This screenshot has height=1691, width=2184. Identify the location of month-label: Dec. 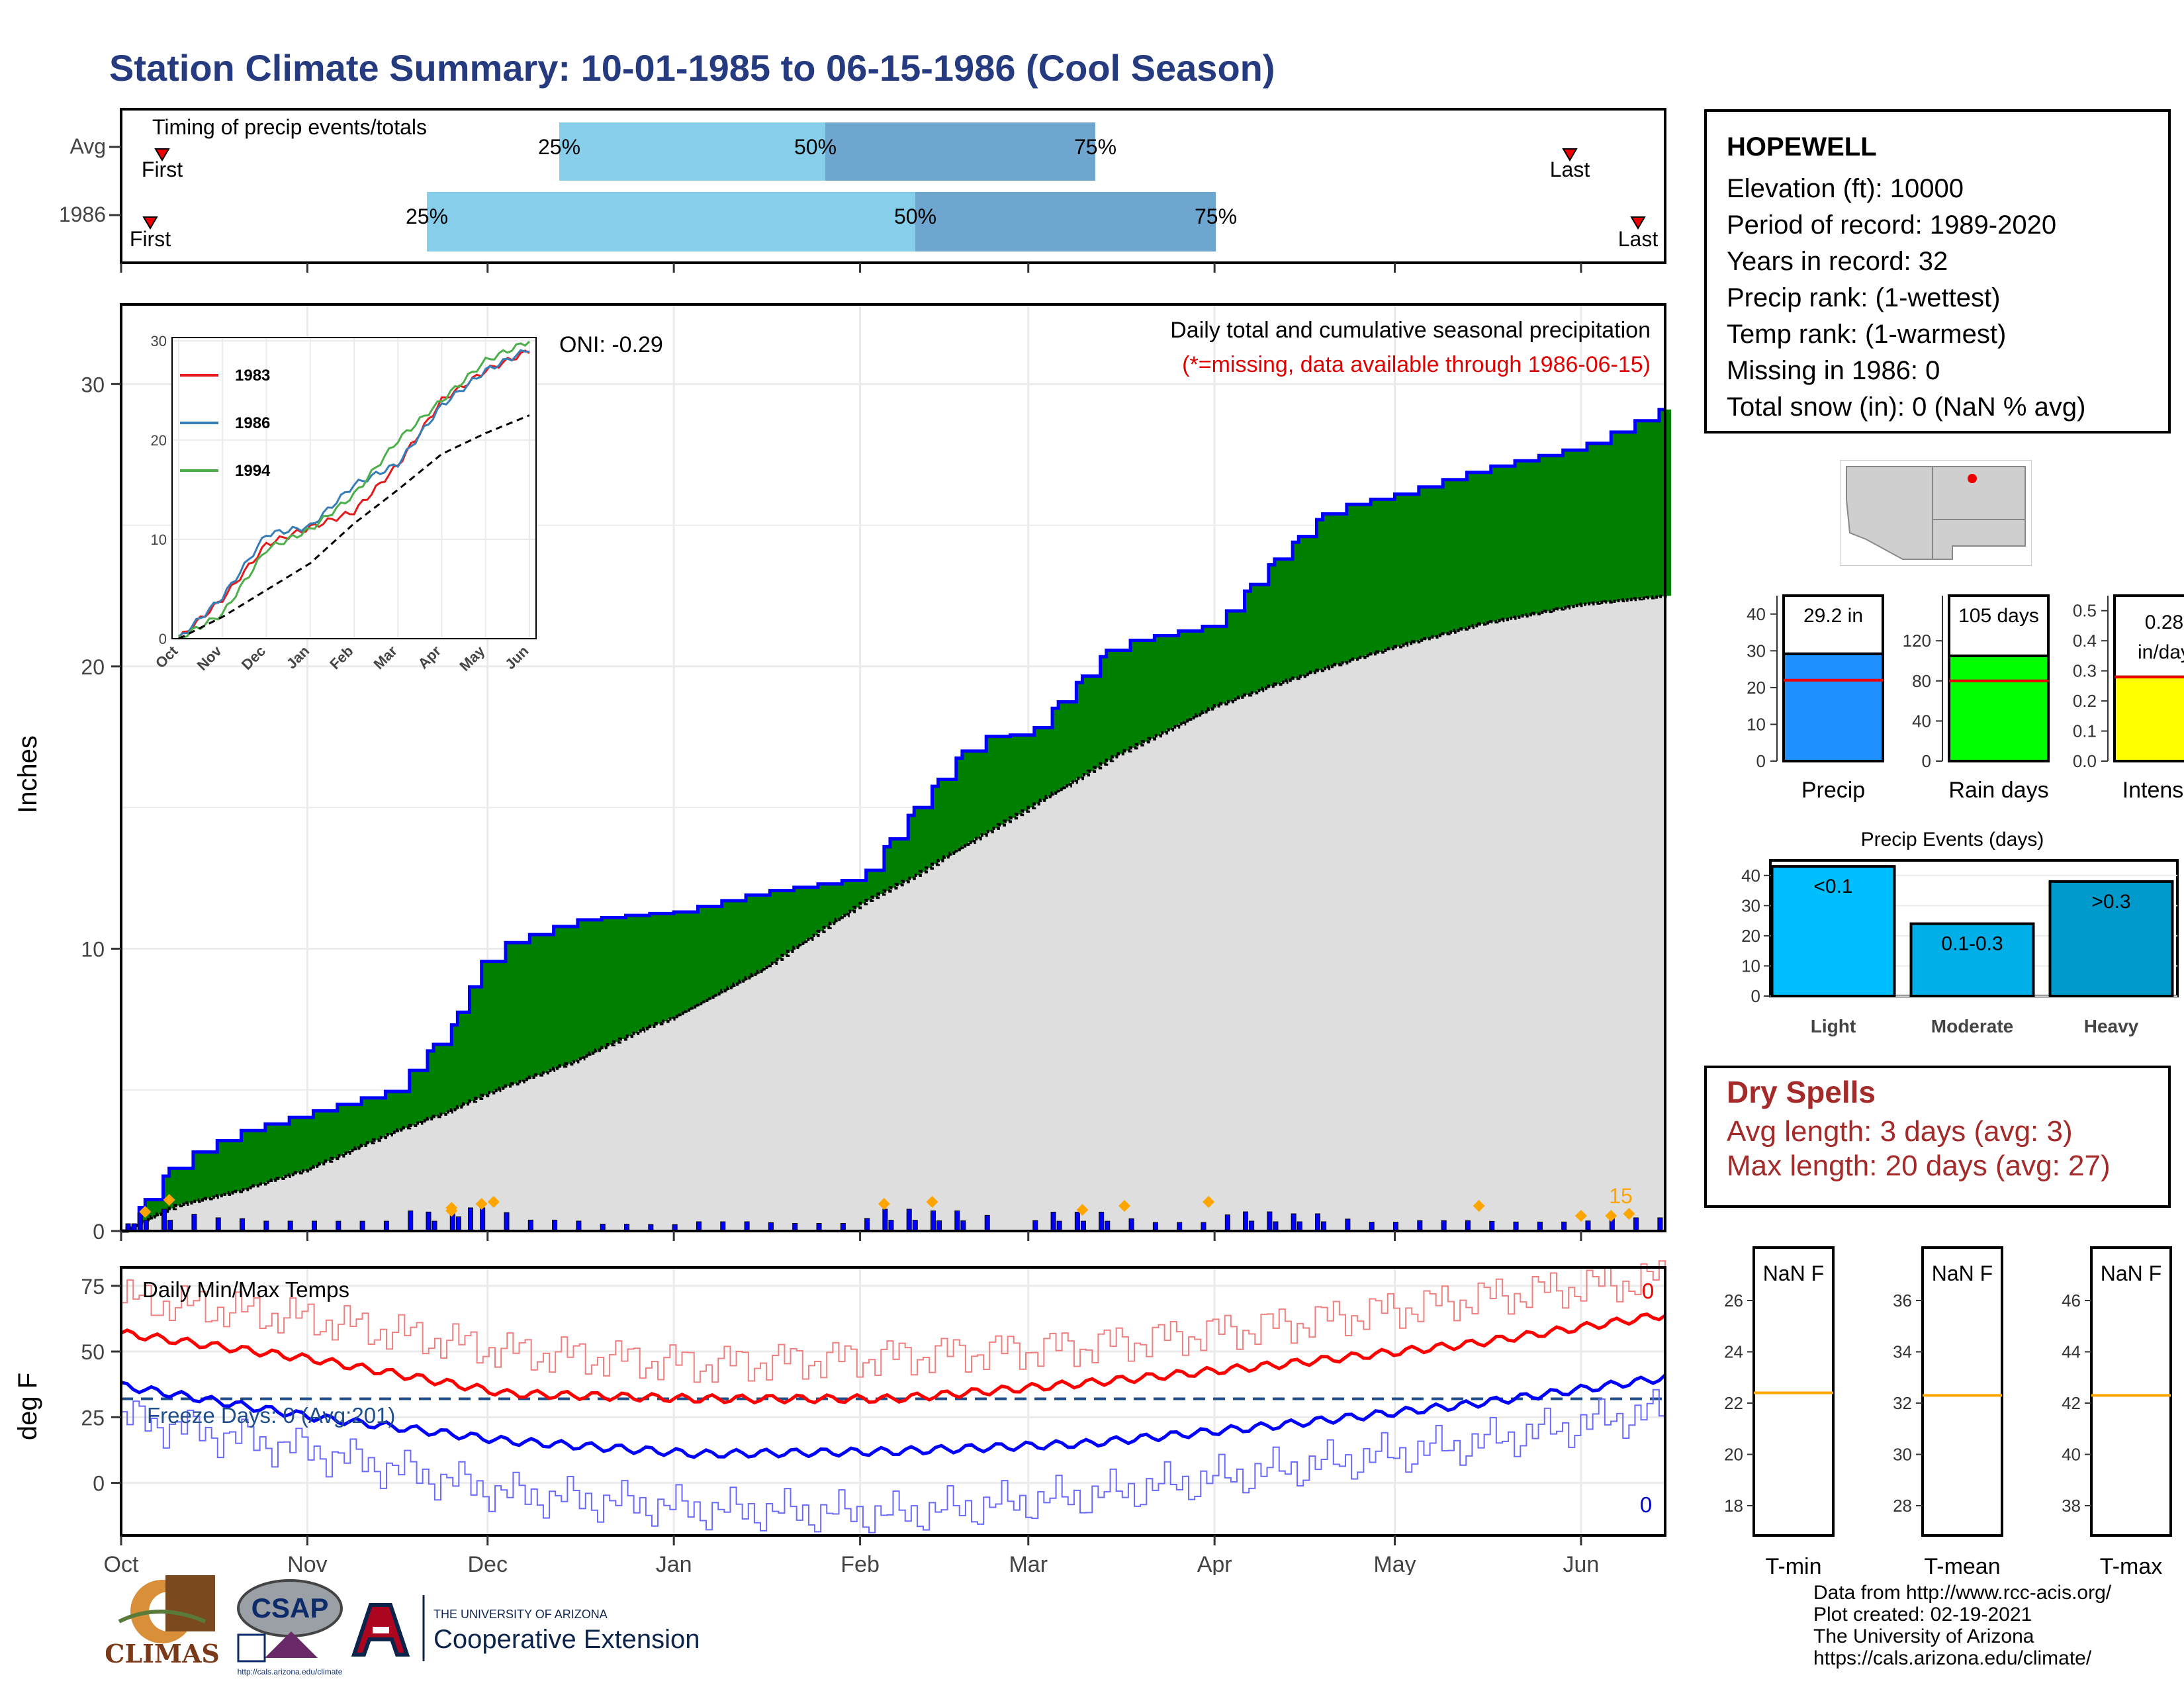
(488, 1563).